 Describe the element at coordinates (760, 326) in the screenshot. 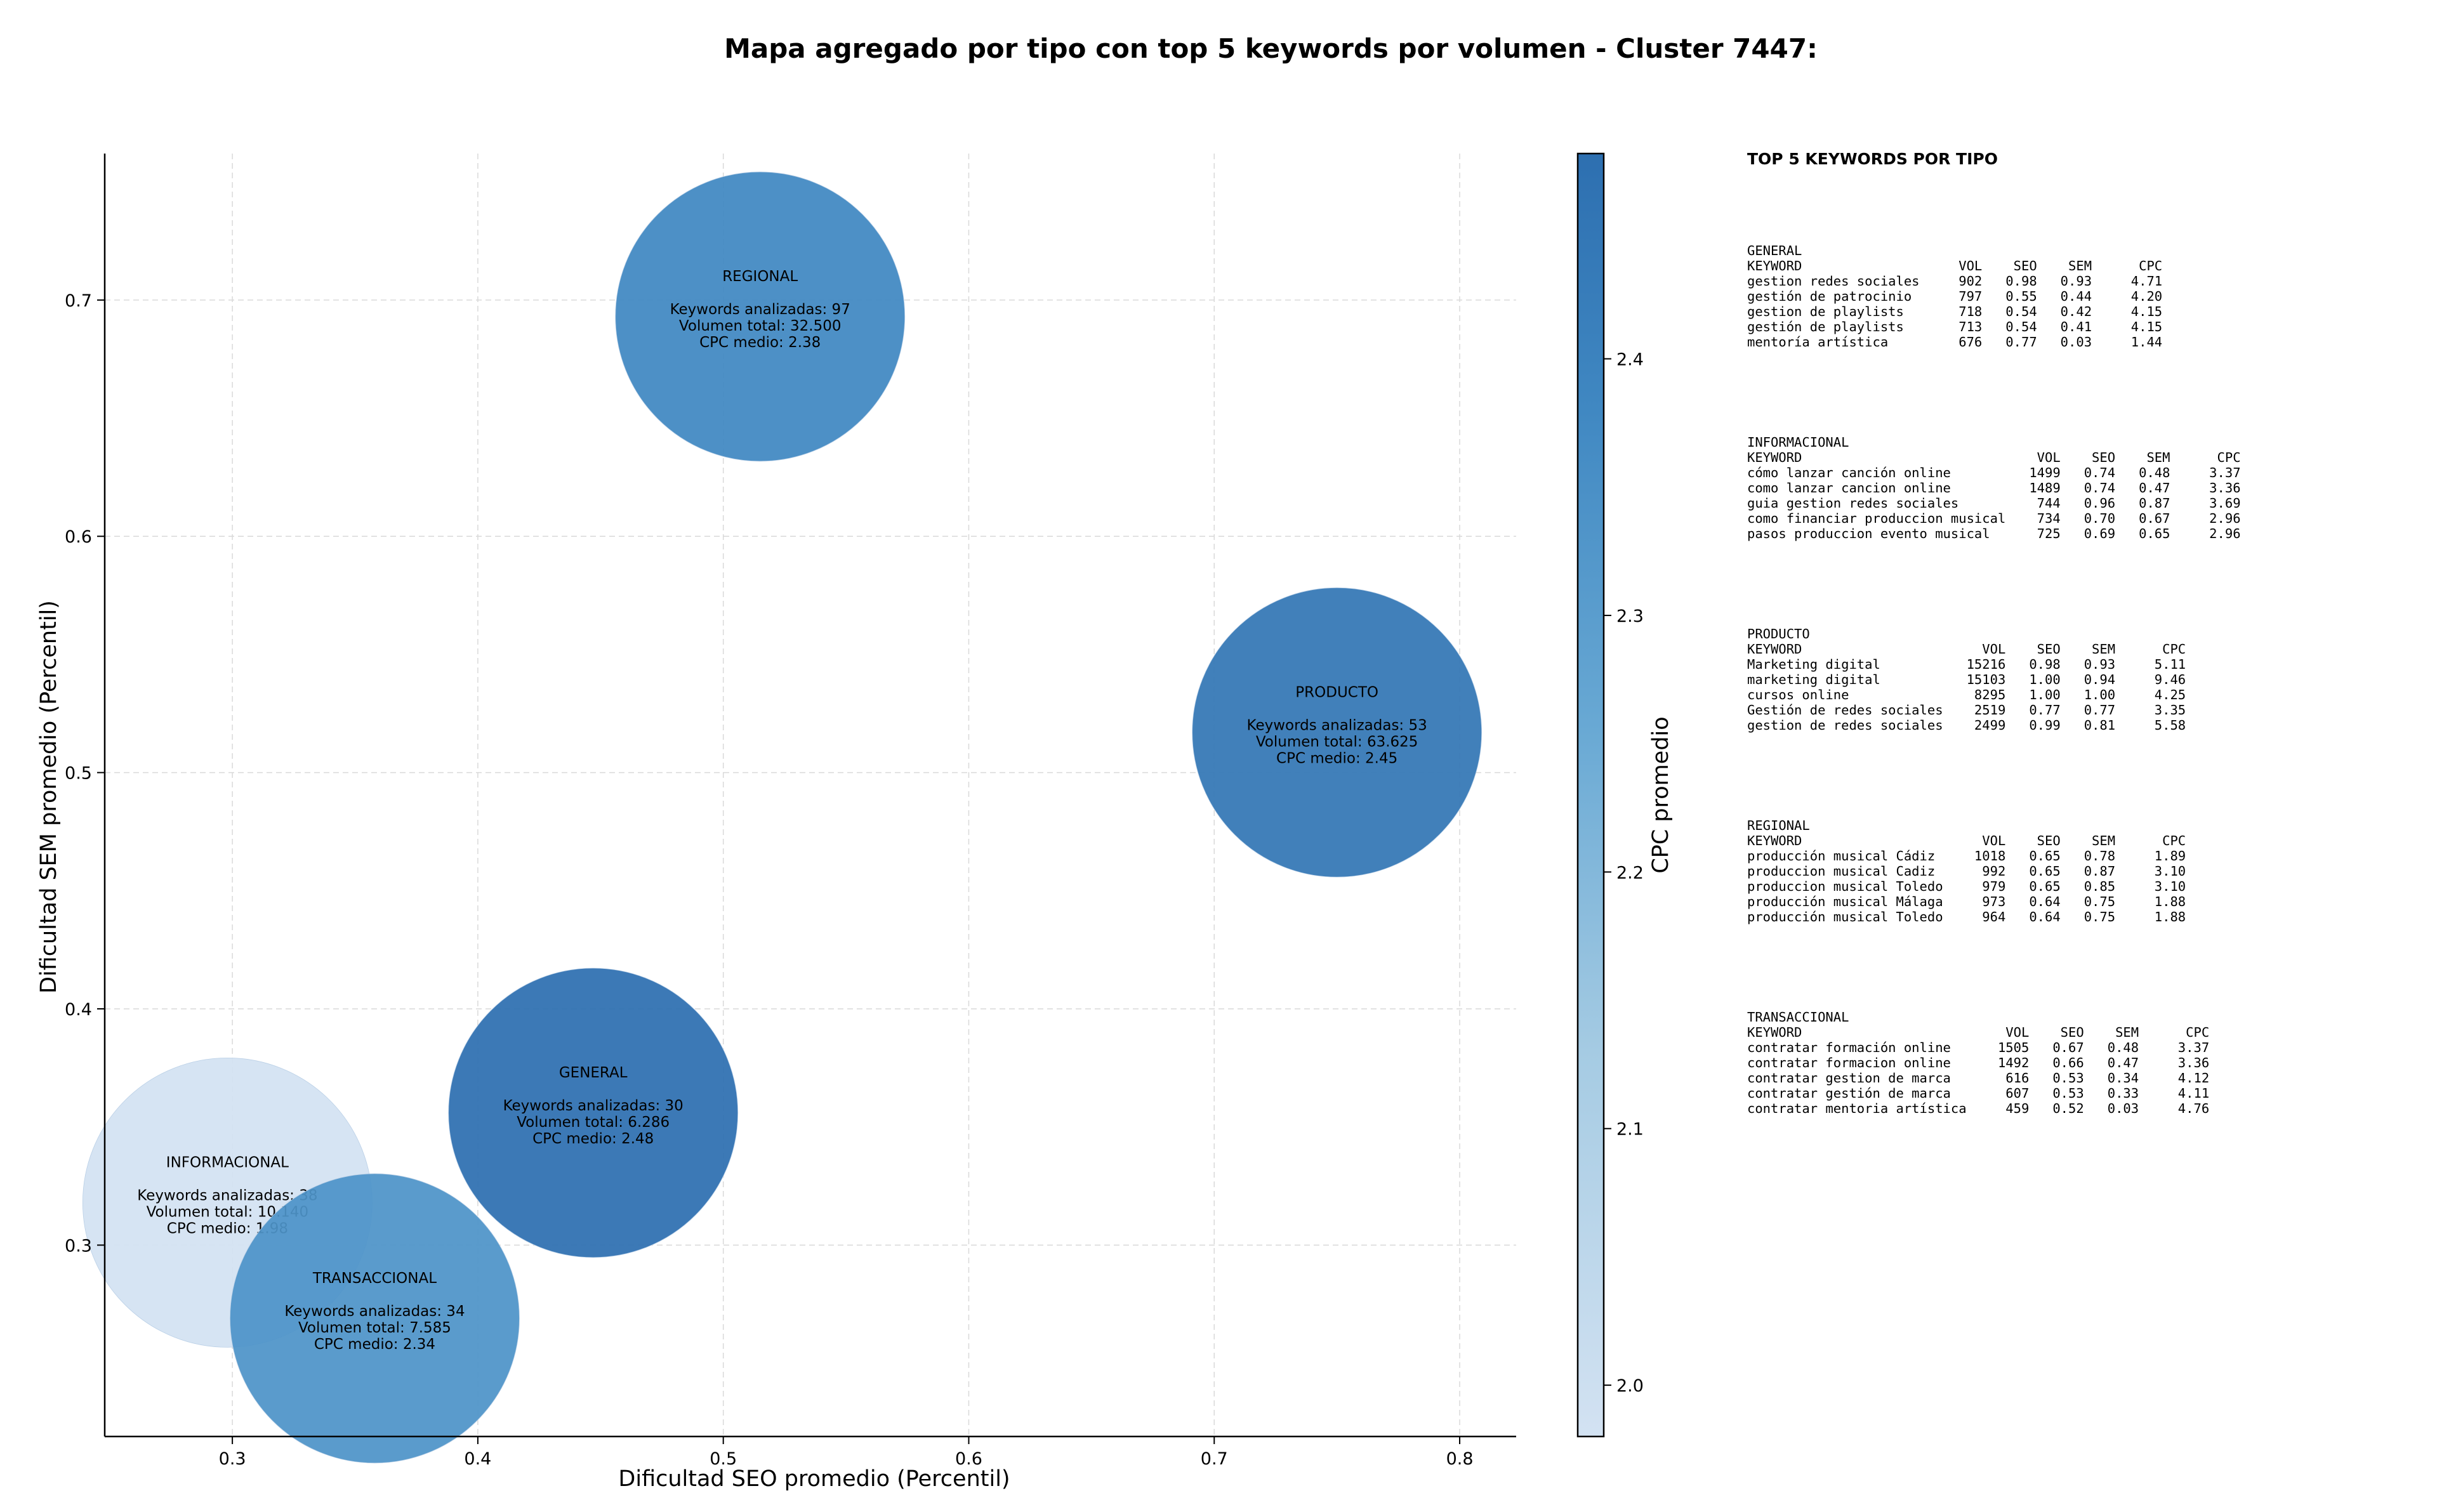

I see `bubble-volume-label: Volumen total: 32.500` at that location.